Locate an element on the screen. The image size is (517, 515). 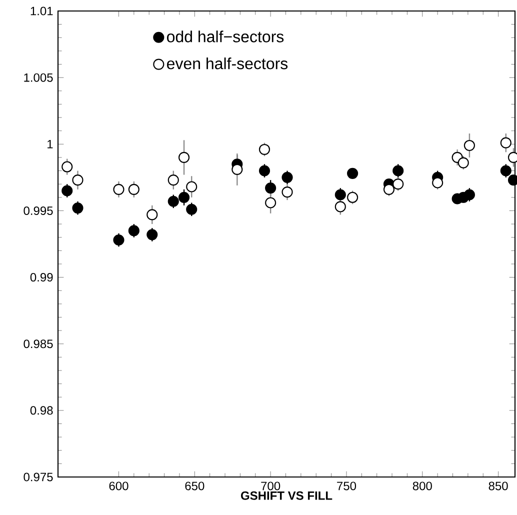
y-tick-label: 0.995 is located at coordinates (38, 210).